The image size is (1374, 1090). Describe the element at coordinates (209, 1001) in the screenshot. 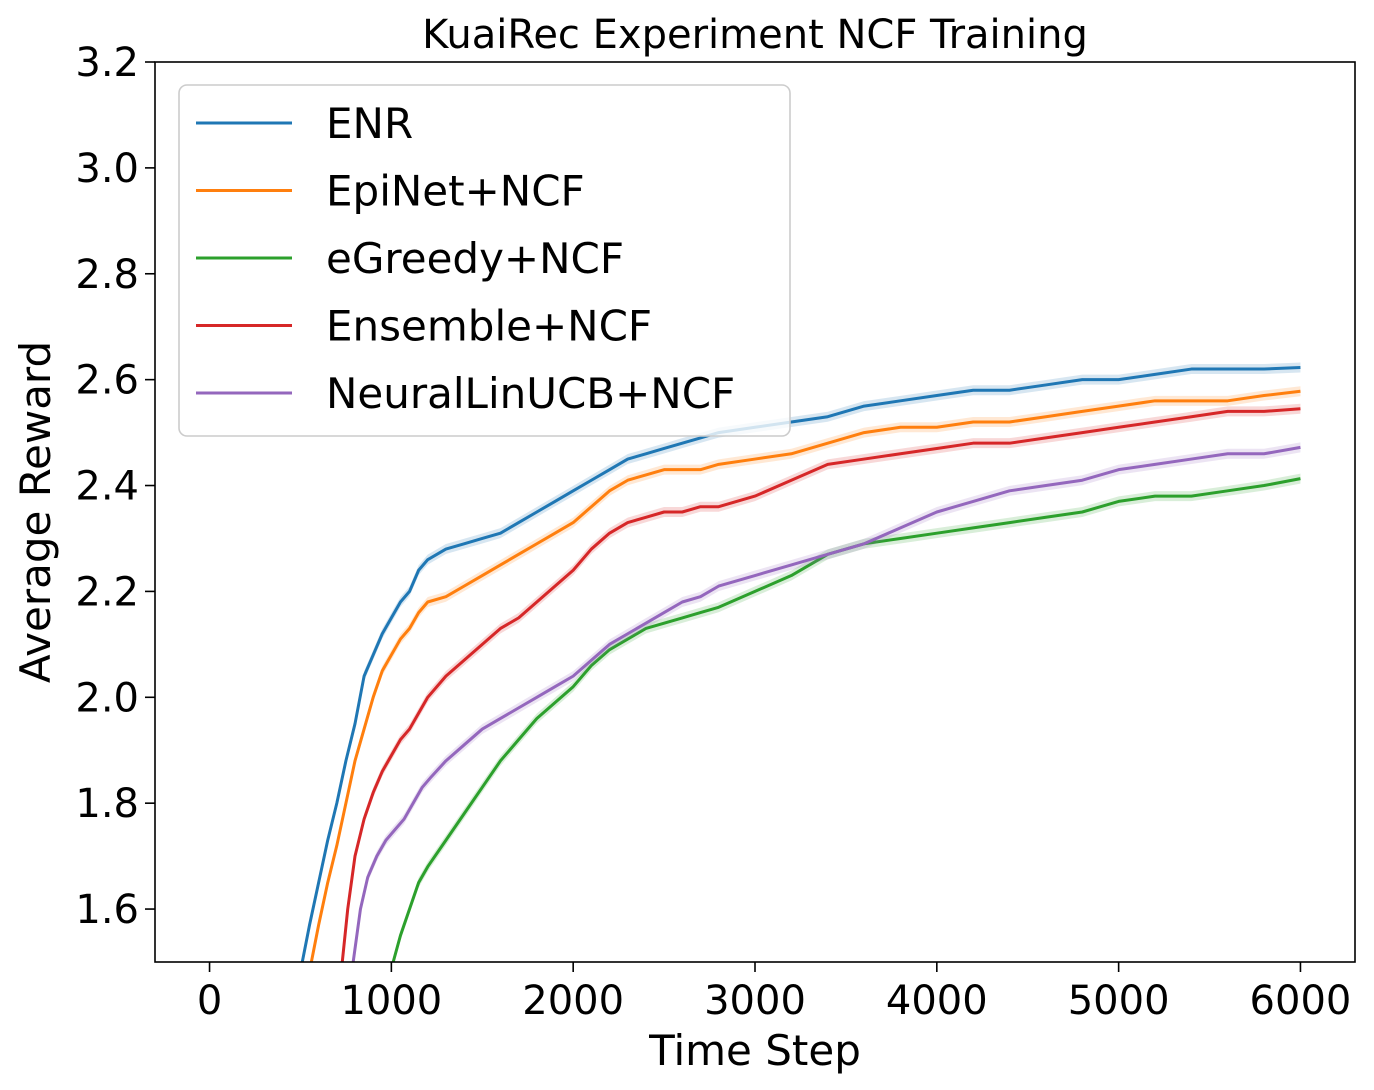

I see `x-tick-label: 0` at that location.